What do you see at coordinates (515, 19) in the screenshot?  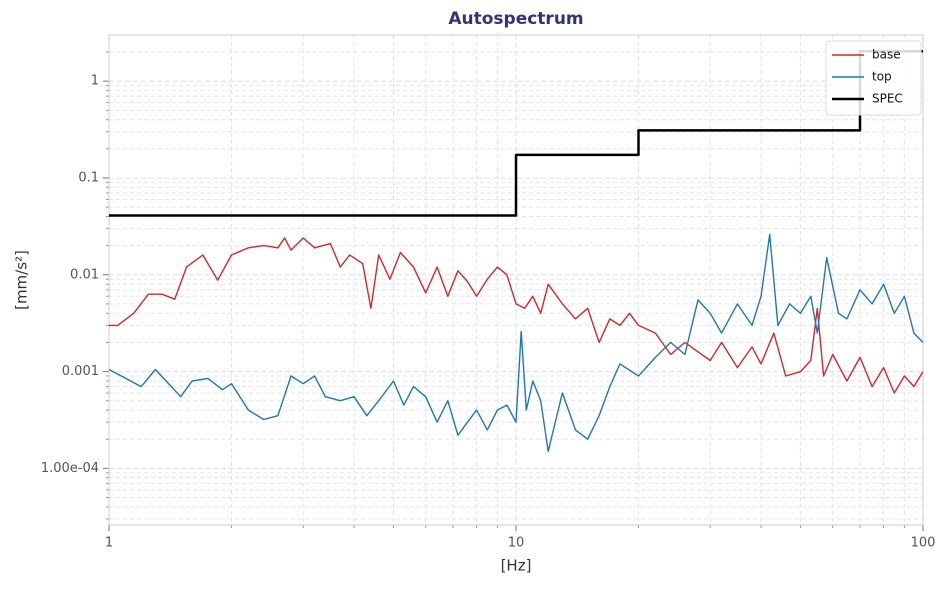 I see `chart-title: Autospectrum` at bounding box center [515, 19].